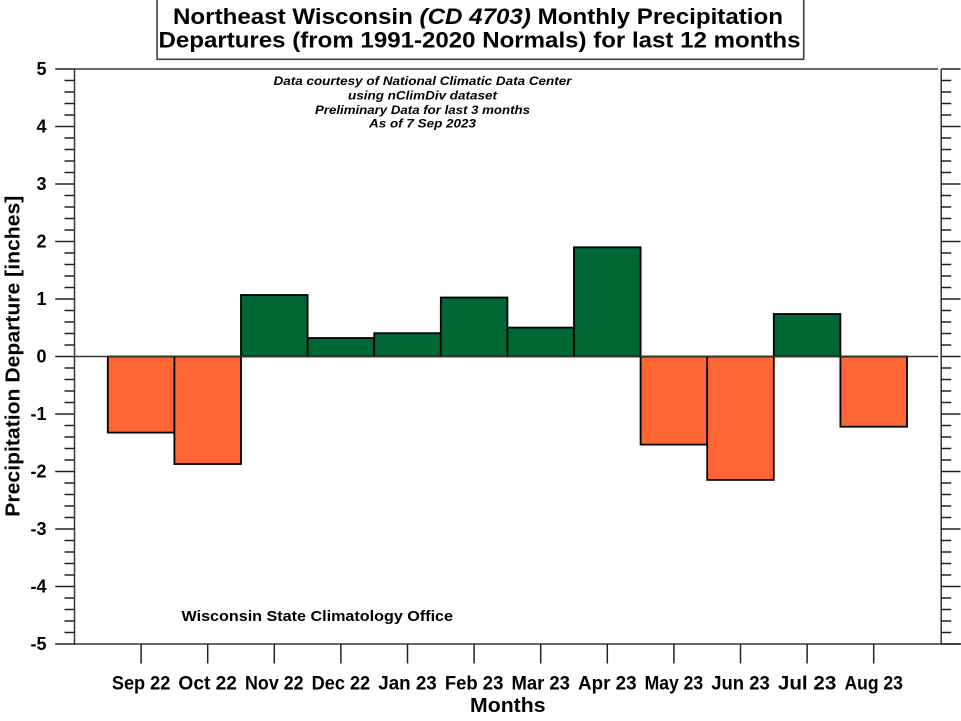 The image size is (961, 721). Describe the element at coordinates (674, 683) in the screenshot. I see `svg-text: May 23` at that location.